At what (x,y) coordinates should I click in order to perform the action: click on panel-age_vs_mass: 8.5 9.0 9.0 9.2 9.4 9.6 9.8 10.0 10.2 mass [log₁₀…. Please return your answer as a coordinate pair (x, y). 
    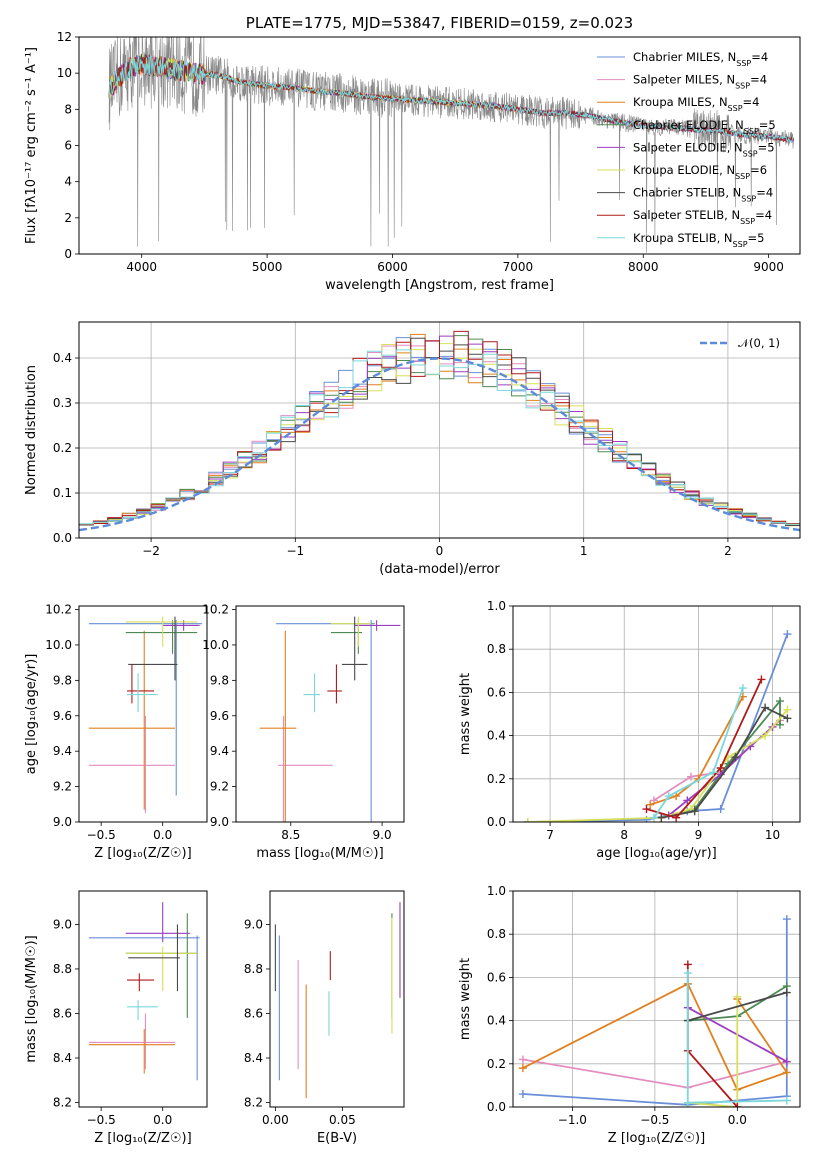
    Looking at the image, I should click on (303, 732).